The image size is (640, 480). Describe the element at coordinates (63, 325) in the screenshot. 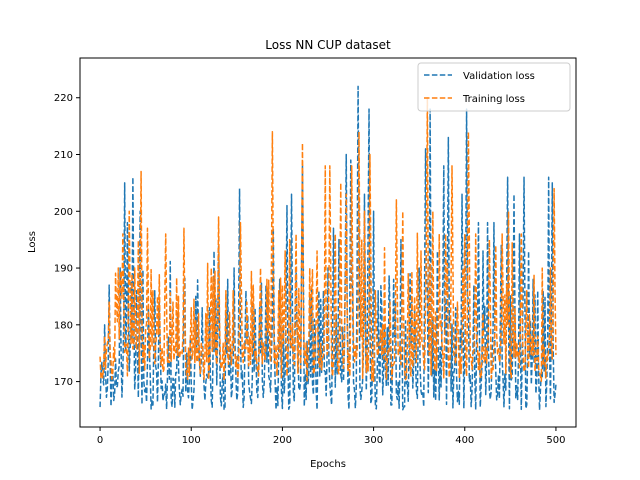

I see `y-tick-label: 180` at that location.